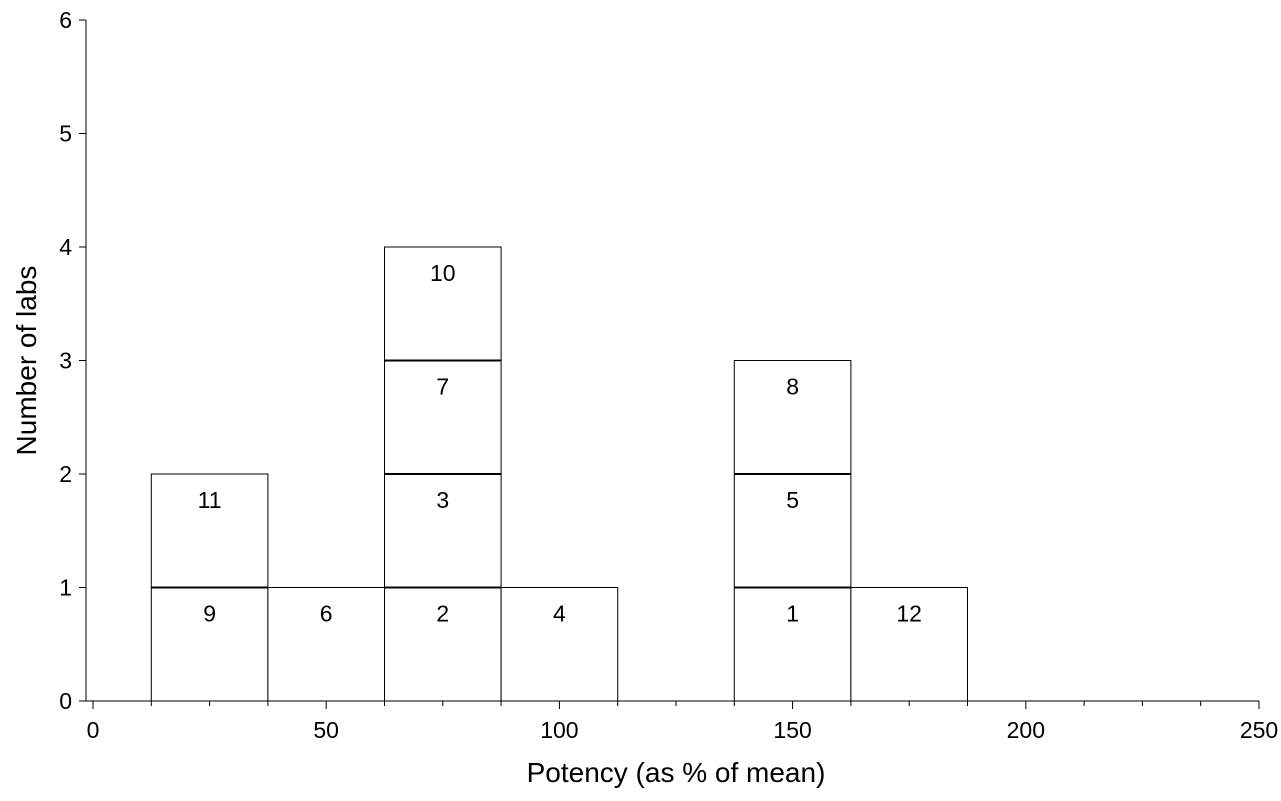 This screenshot has width=1281, height=801. What do you see at coordinates (1026, 730) in the screenshot?
I see `x-tick-label: 200` at bounding box center [1026, 730].